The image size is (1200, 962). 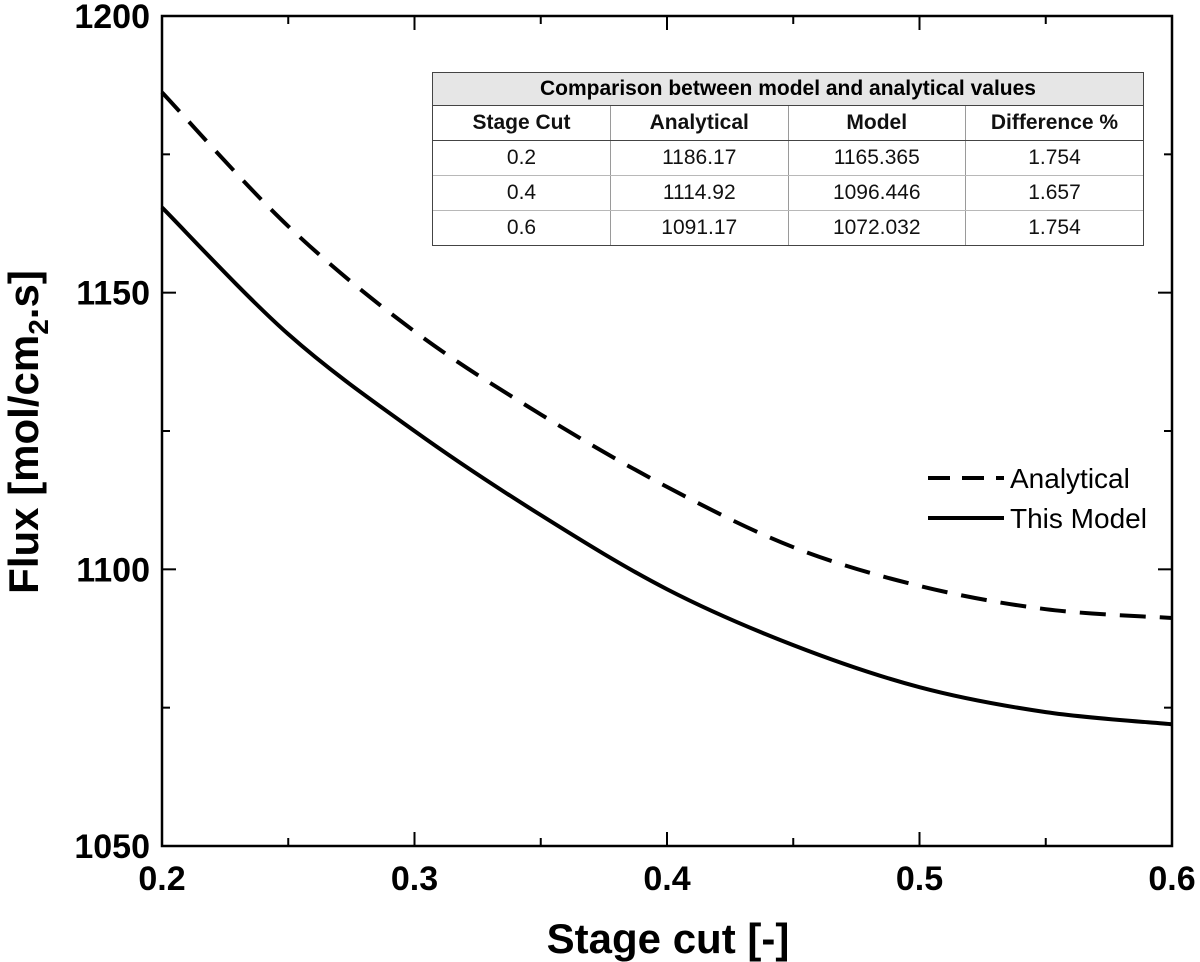 I want to click on table-cell: 1096.446, so click(x=877, y=193).